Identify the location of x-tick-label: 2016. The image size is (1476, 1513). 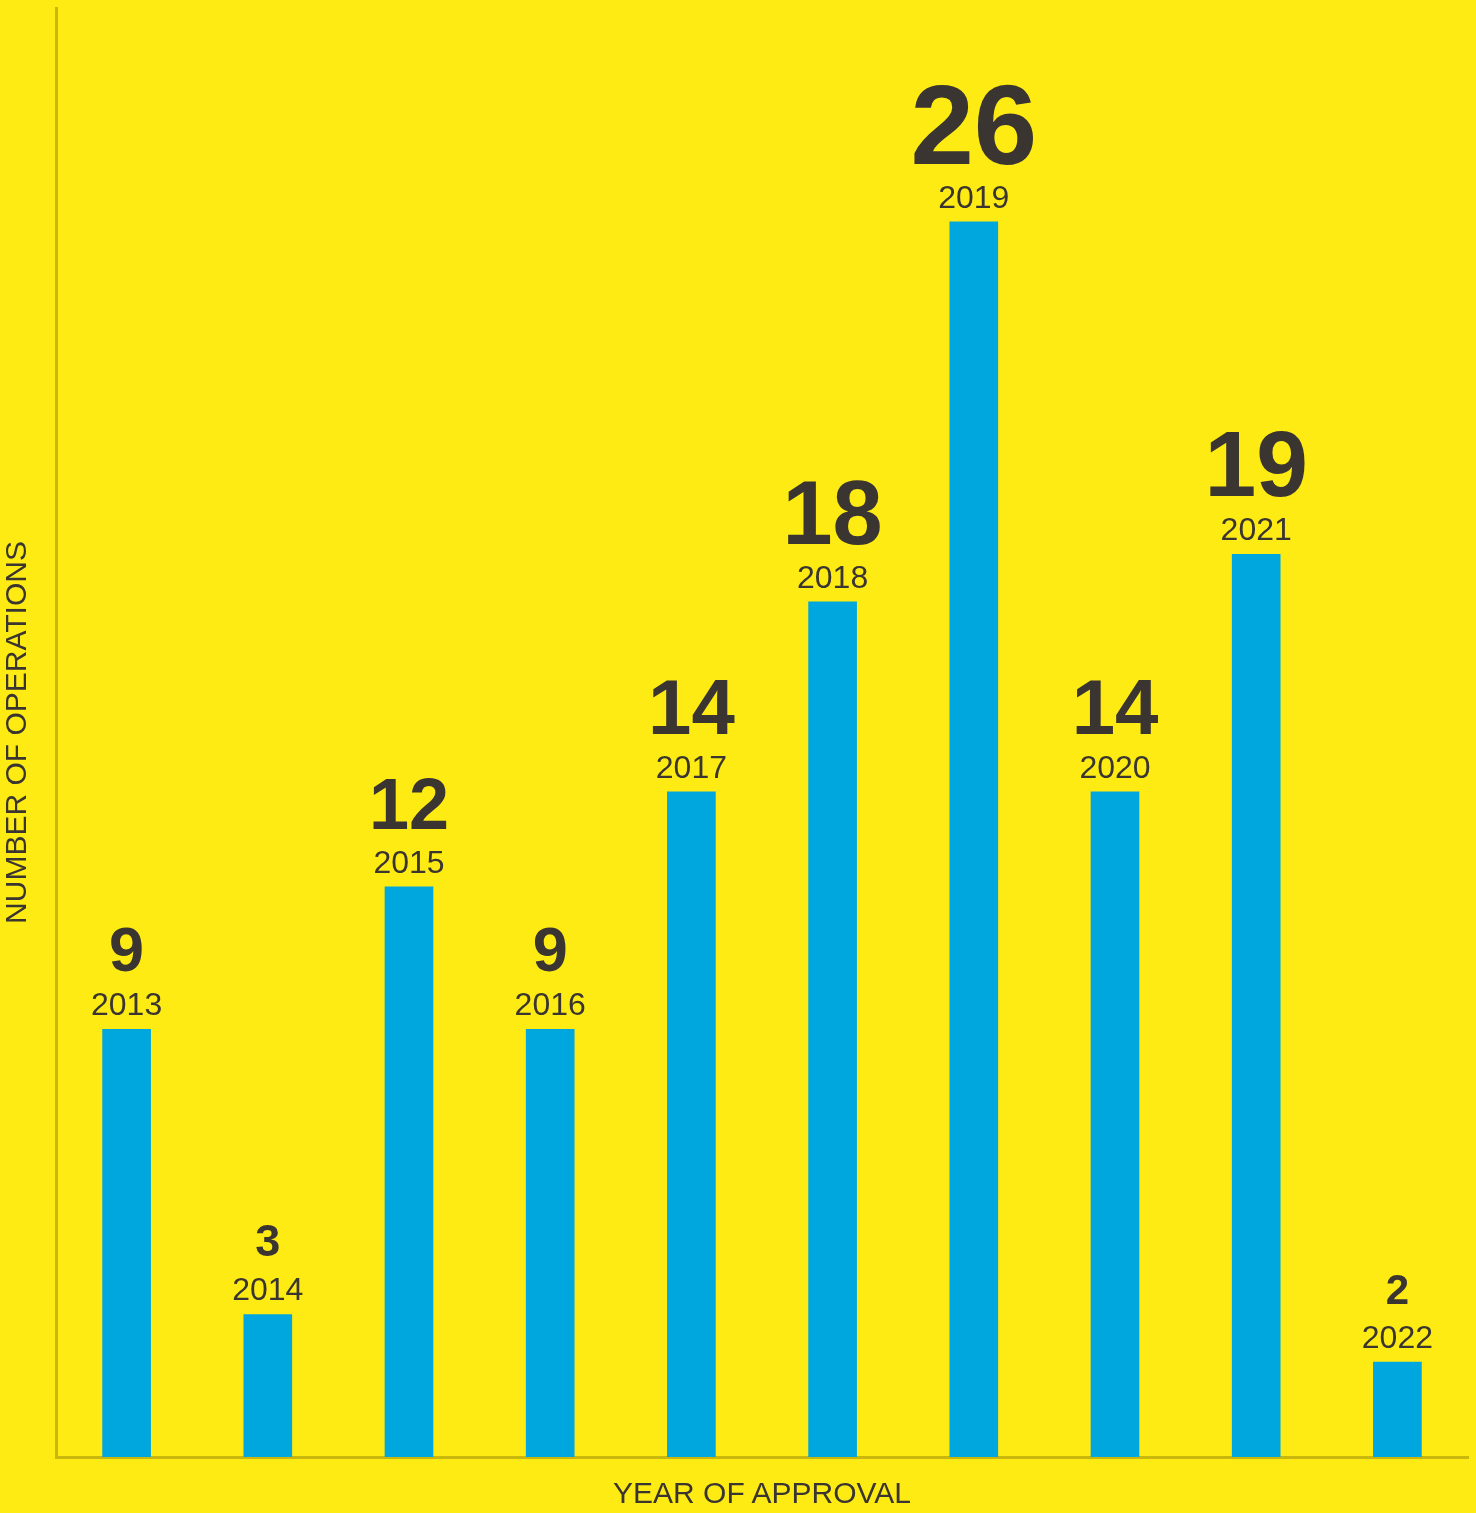
(550, 1004).